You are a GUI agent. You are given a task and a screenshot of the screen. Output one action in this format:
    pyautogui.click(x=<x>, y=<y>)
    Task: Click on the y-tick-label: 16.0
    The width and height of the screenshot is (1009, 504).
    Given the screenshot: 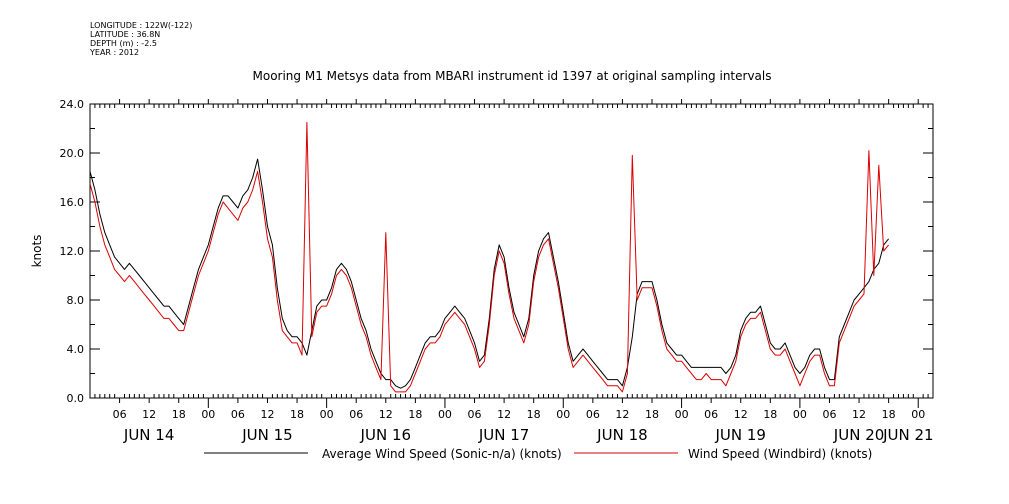 What is the action you would take?
    pyautogui.click(x=72, y=202)
    